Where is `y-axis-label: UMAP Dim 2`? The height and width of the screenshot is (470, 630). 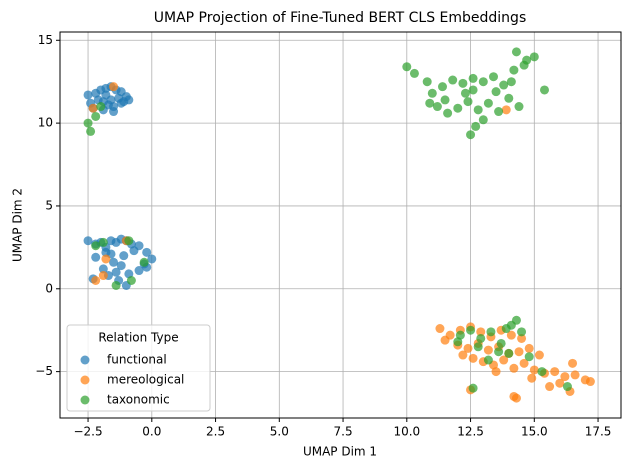 y-axis-label: UMAP Dim 2 is located at coordinates (18, 225).